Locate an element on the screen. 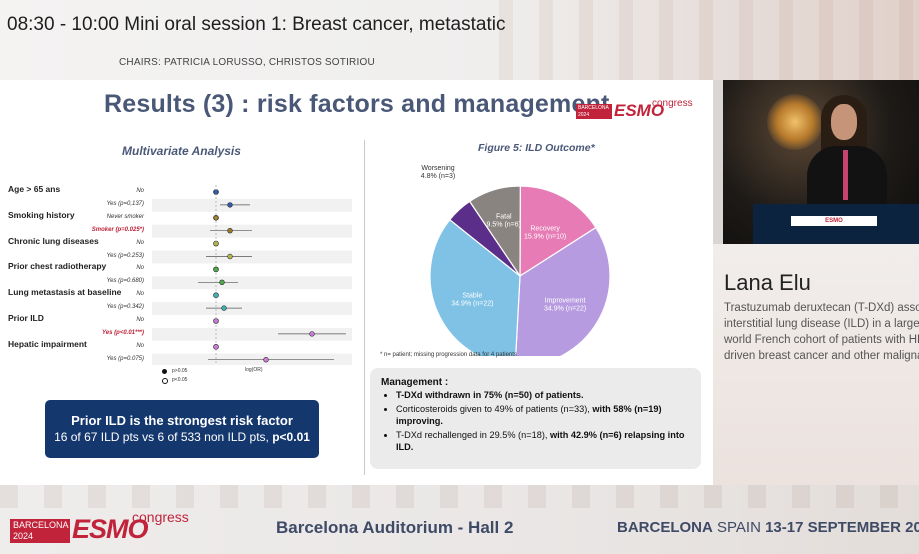 Image resolution: width=919 pixels, height=554 pixels. risk-factor-level: Yes (p=0,137) is located at coordinates (125, 203).